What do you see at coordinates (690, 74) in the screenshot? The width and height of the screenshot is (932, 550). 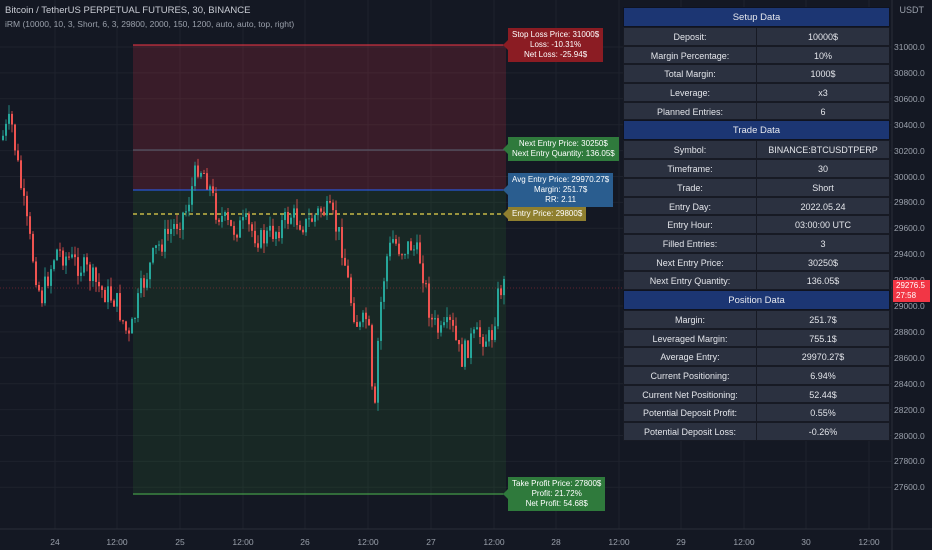 I see `setup-row-key: Total Margin:` at bounding box center [690, 74].